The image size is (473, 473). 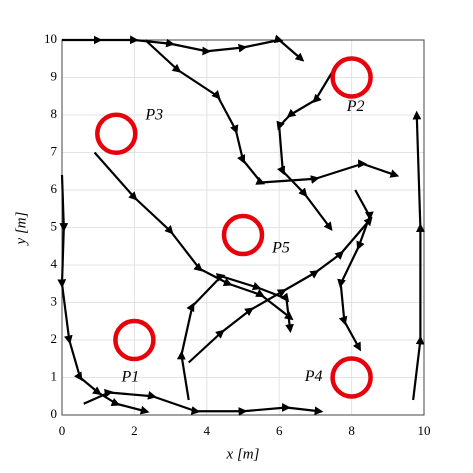 I want to click on target-label: P1, so click(x=130, y=377).